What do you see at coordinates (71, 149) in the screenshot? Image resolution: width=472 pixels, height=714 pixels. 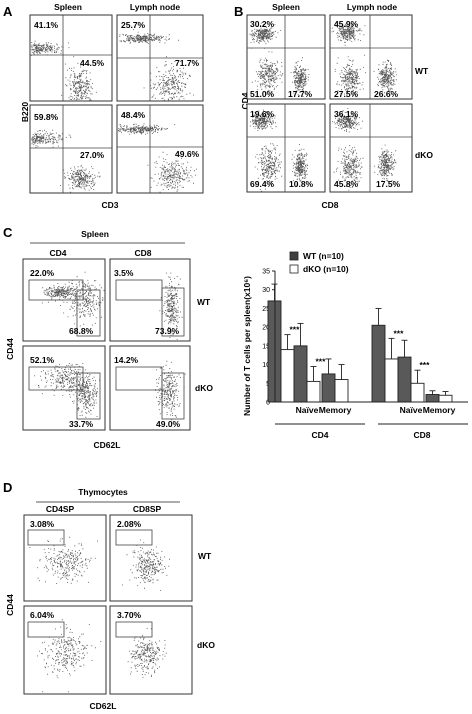 I see `plot-a-spleen-dko: 59.8% 27.0%` at bounding box center [71, 149].